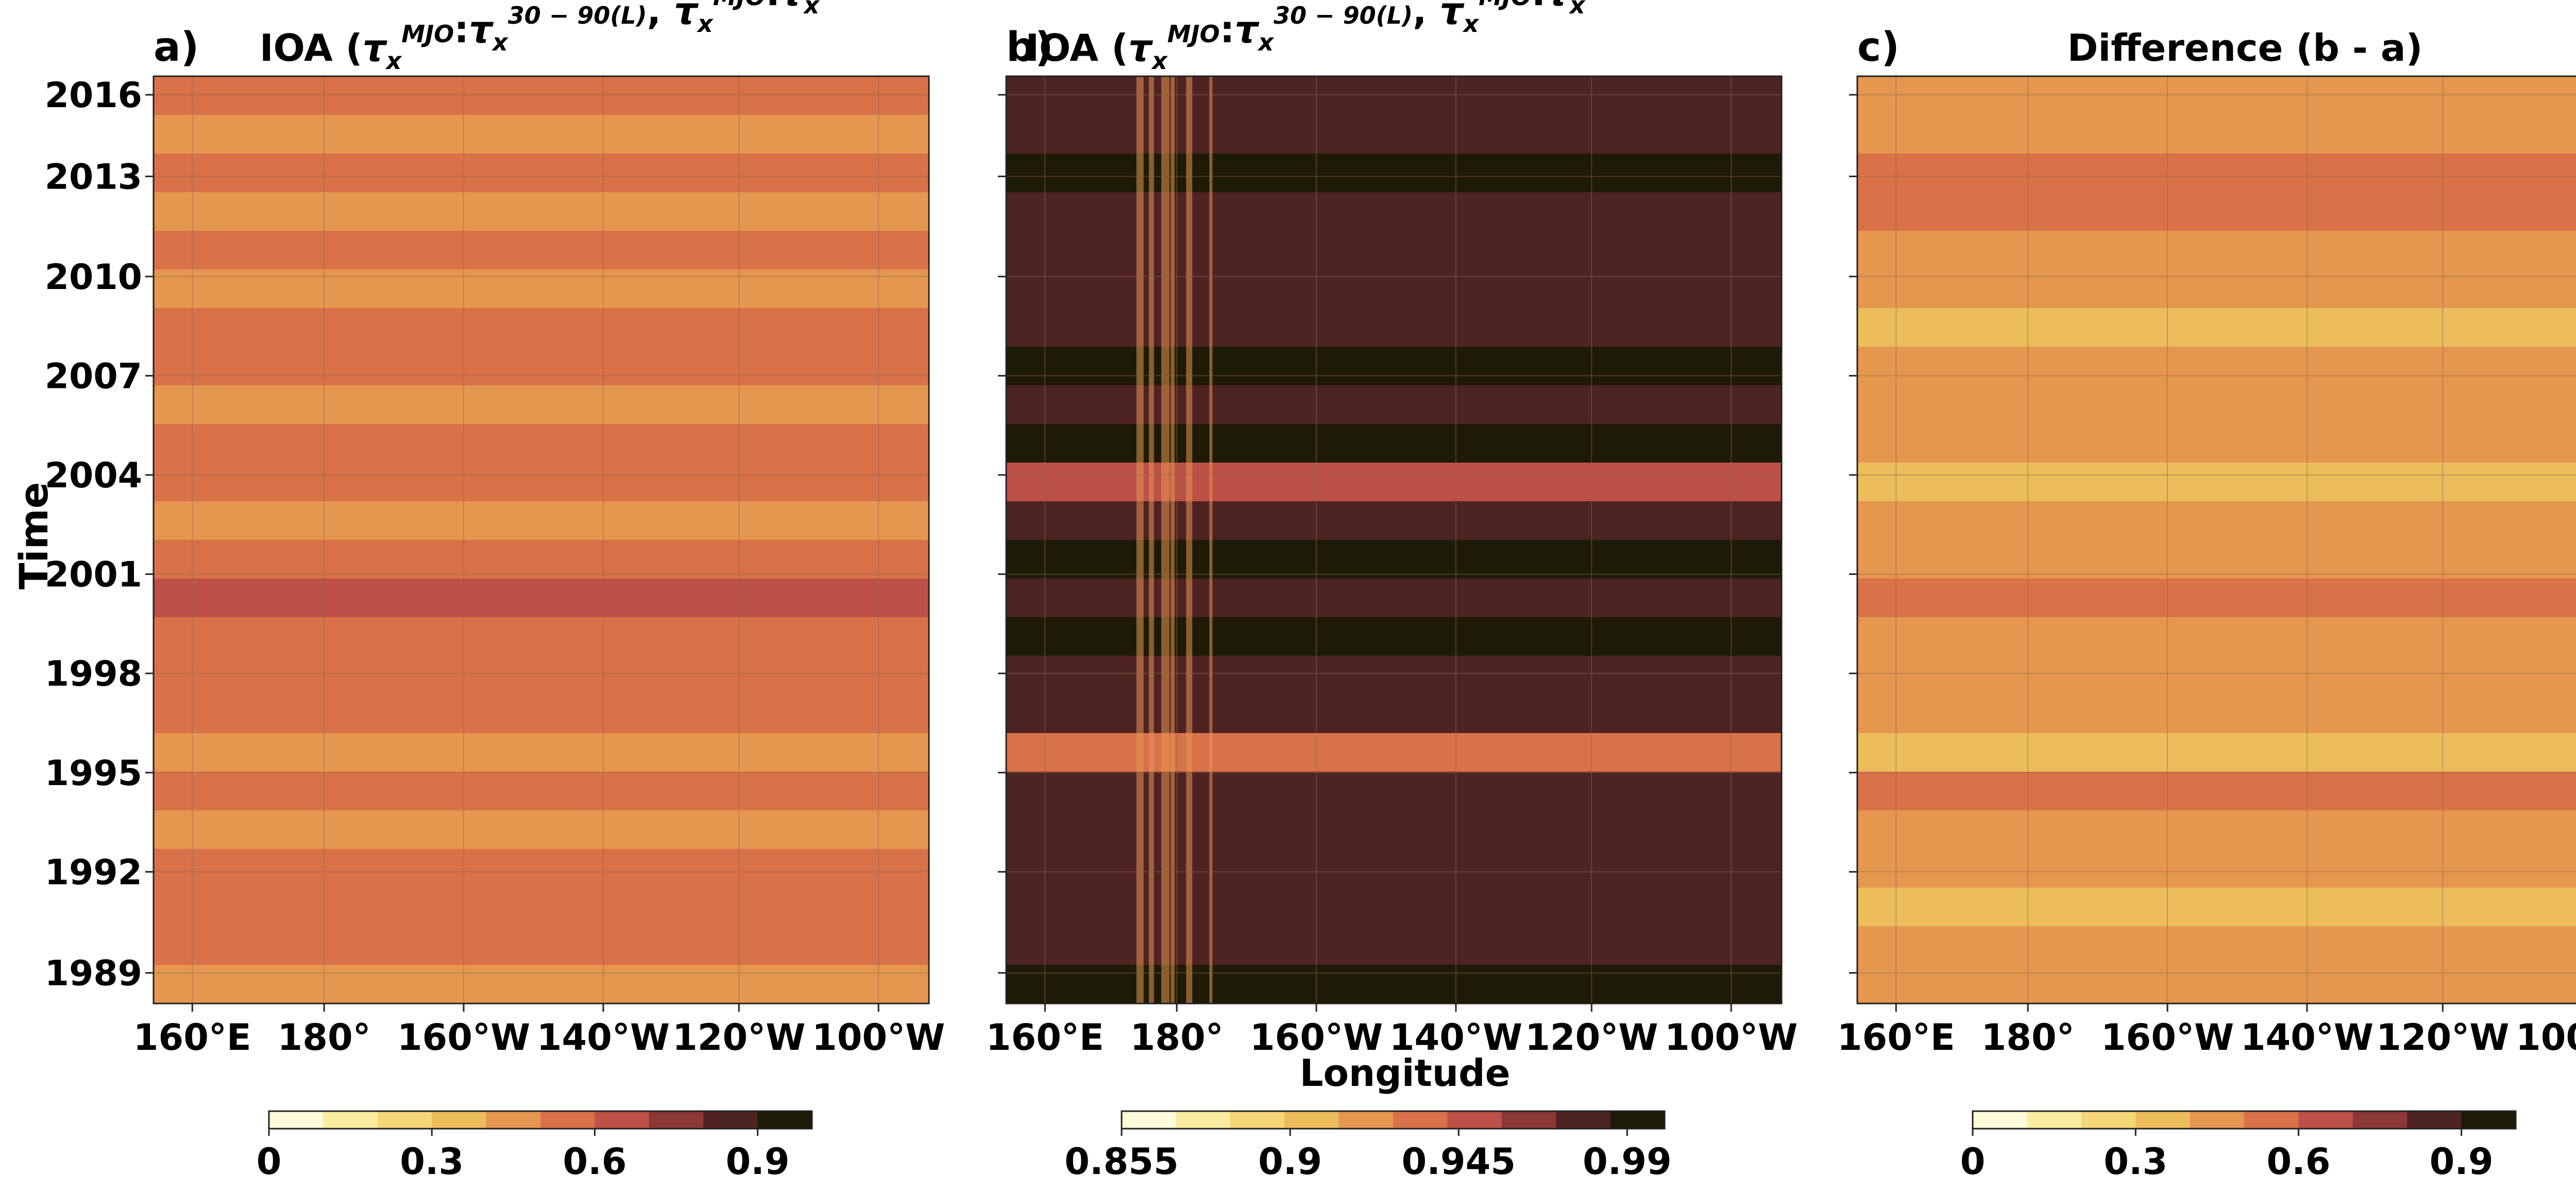  I want to click on colorbar-tick-label: 0.6, so click(594, 1162).